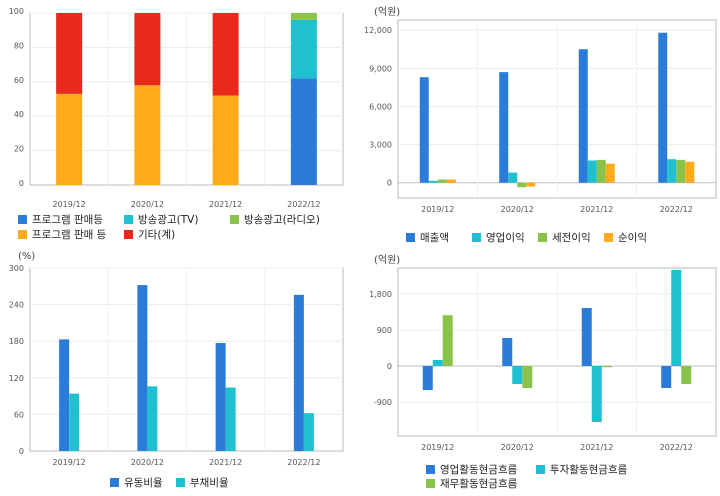  I want to click on chart-2-unit: (억원), so click(387, 12).